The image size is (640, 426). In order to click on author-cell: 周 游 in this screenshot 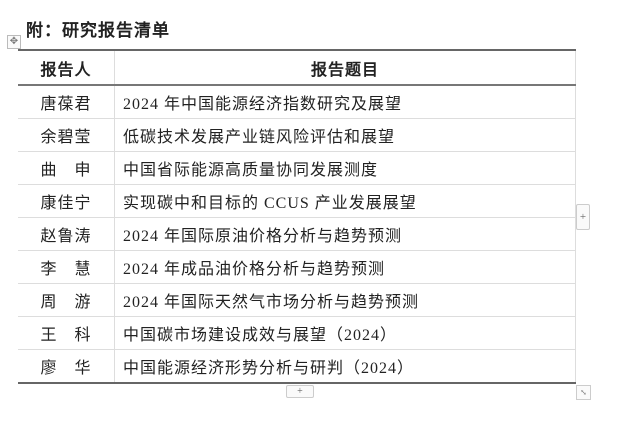, I will do `click(66, 300)`.